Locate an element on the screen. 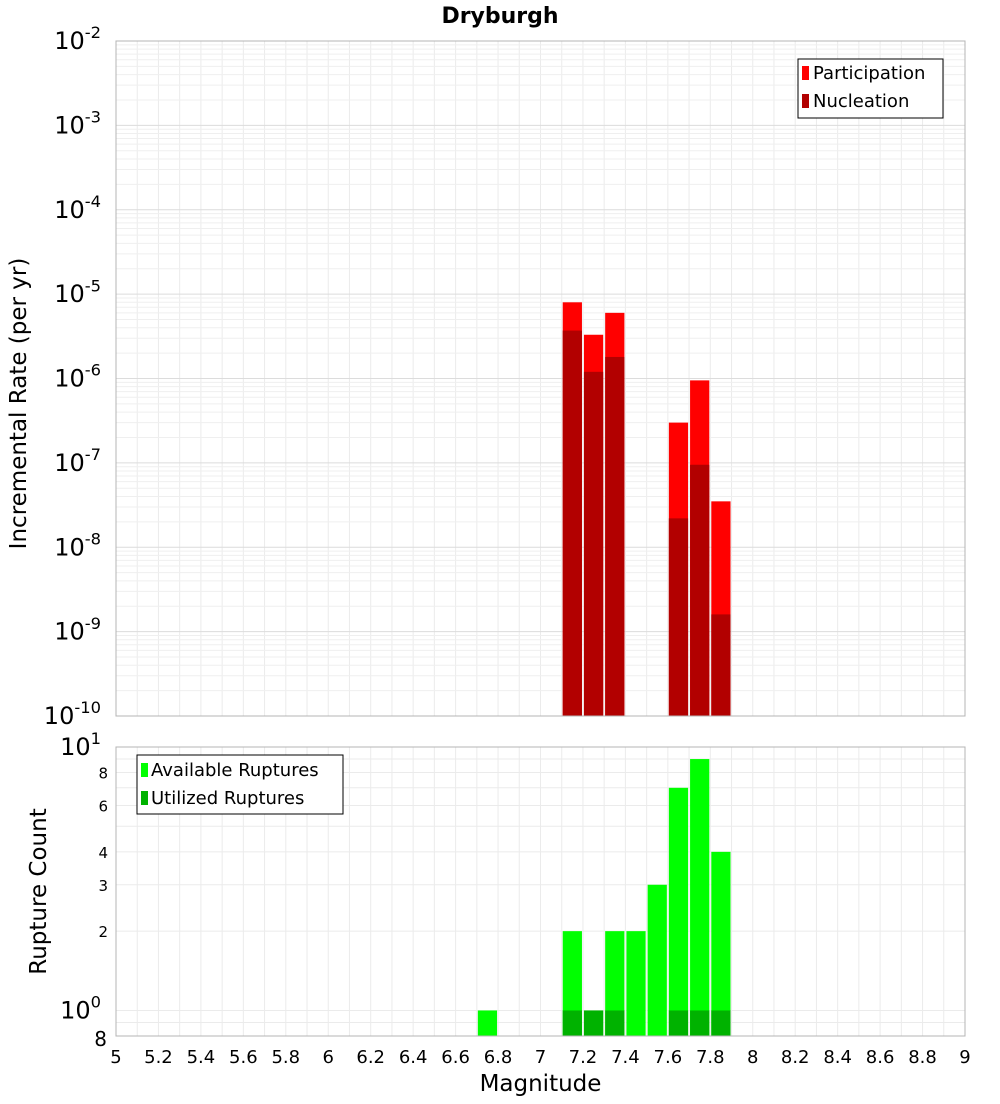 The height and width of the screenshot is (1104, 1000). x-tick-label: 8.6 is located at coordinates (880, 1057).